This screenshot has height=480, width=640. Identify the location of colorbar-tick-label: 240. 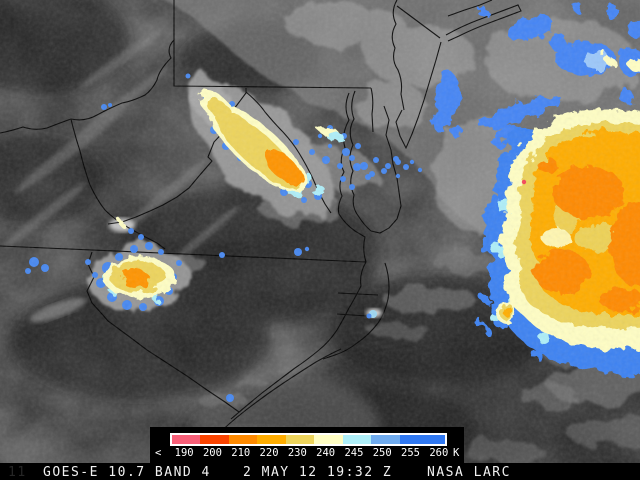
(326, 453).